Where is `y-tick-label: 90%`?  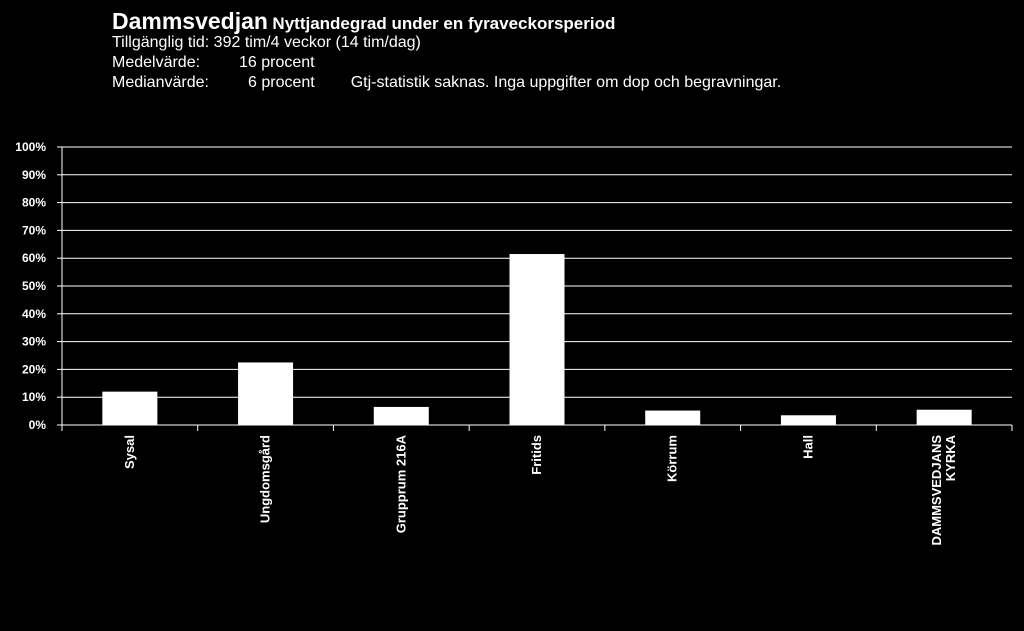
y-tick-label: 90% is located at coordinates (34, 175).